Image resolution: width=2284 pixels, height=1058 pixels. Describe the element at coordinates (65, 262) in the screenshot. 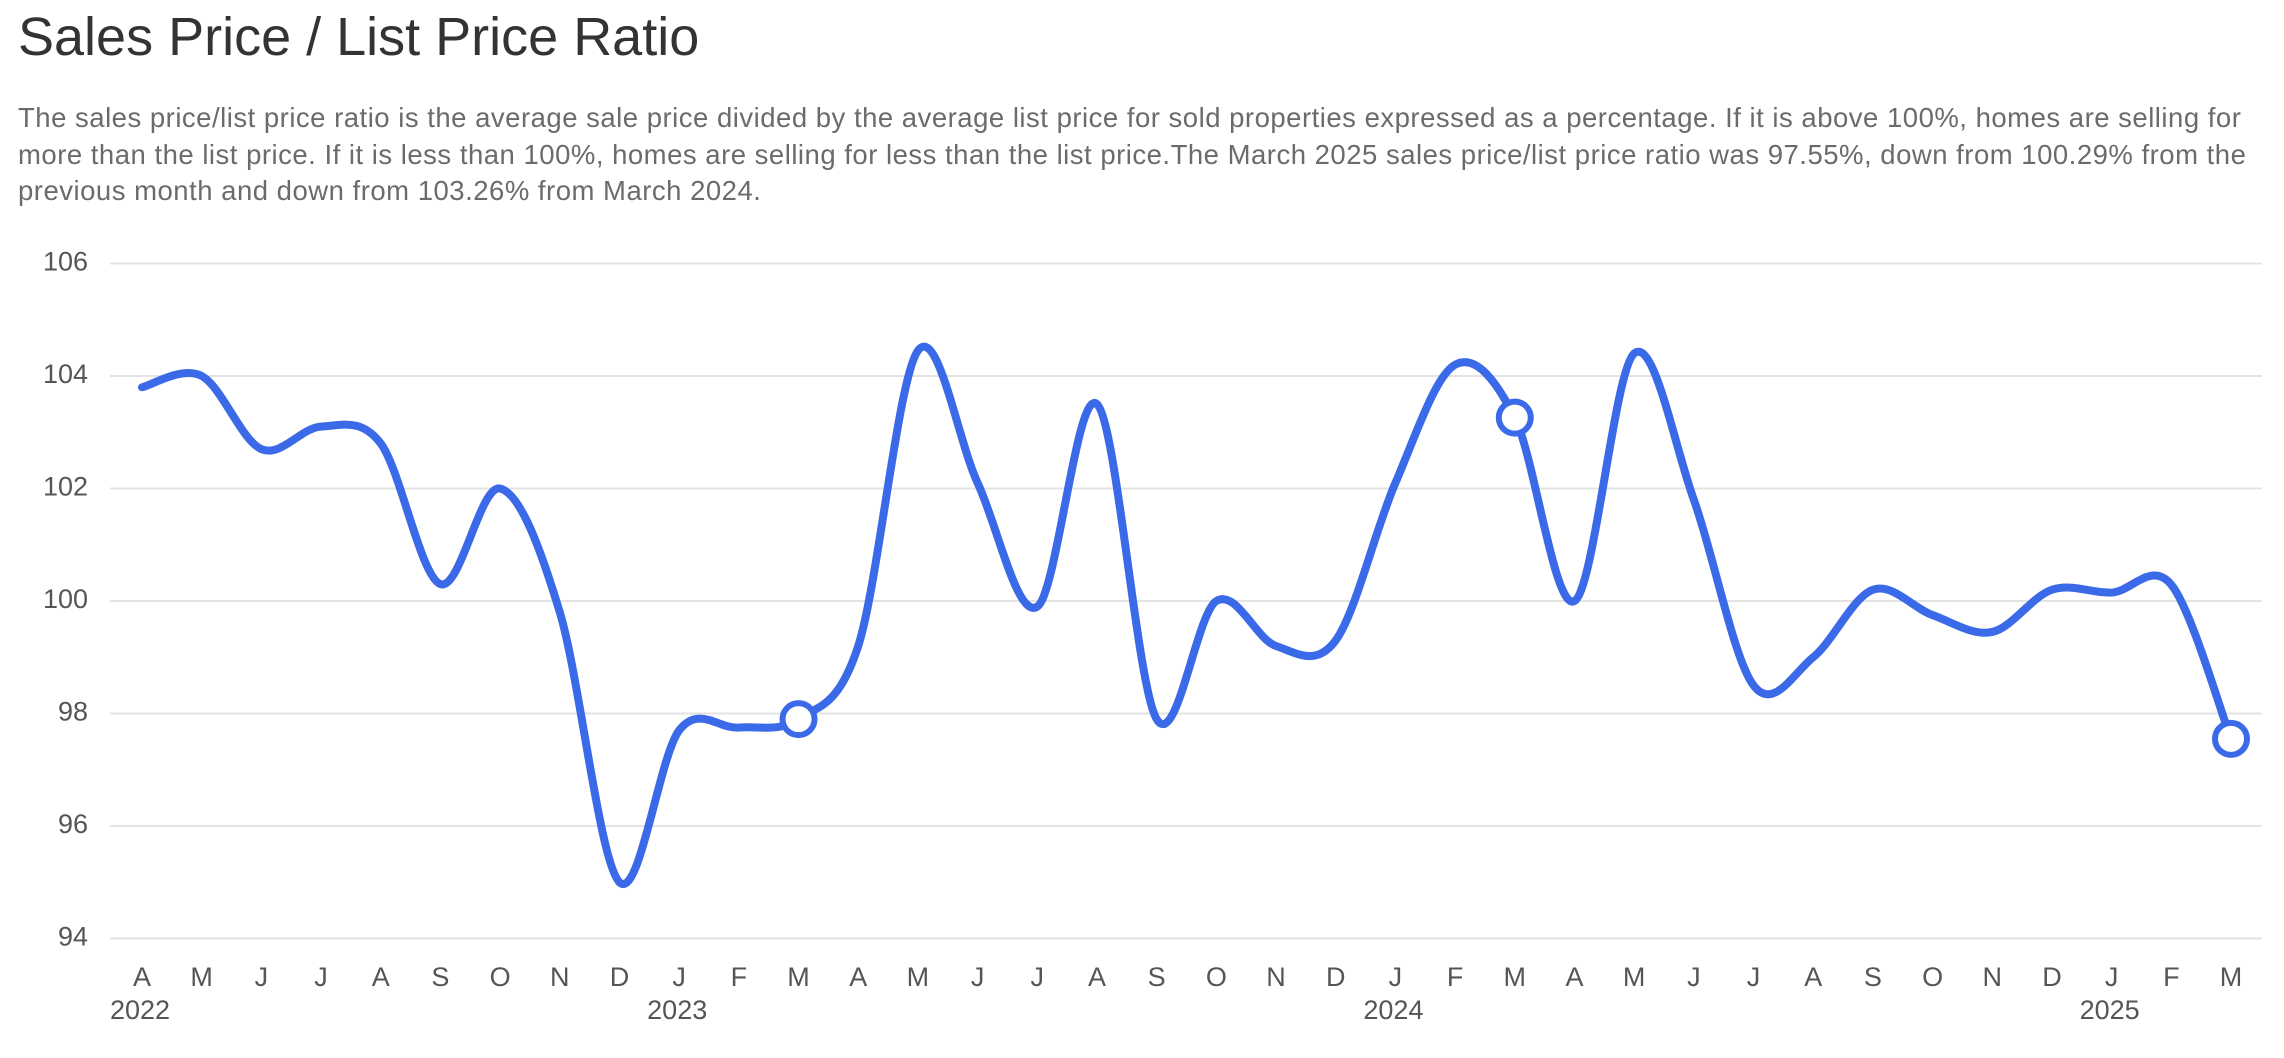

I see `y-tick-label: 106` at that location.